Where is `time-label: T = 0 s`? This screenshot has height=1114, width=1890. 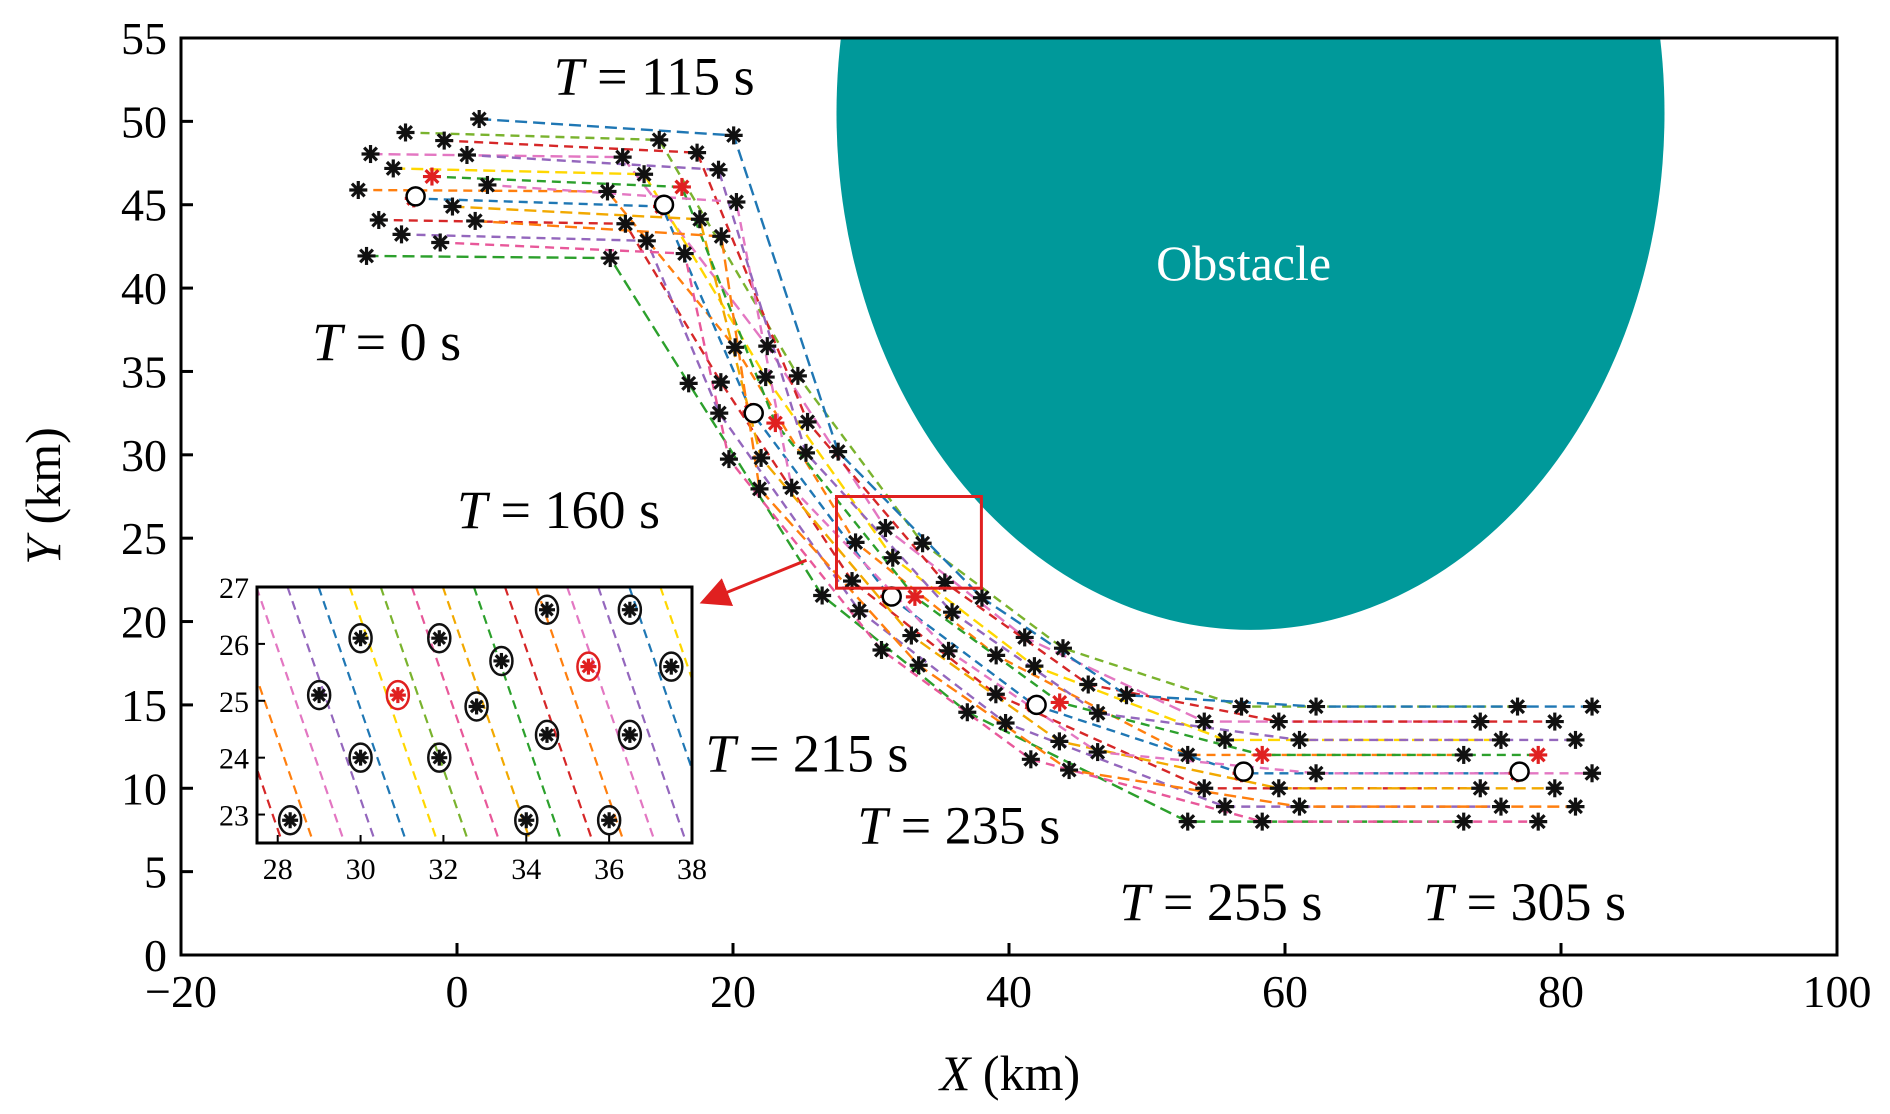
time-label: T = 0 s is located at coordinates (386, 342).